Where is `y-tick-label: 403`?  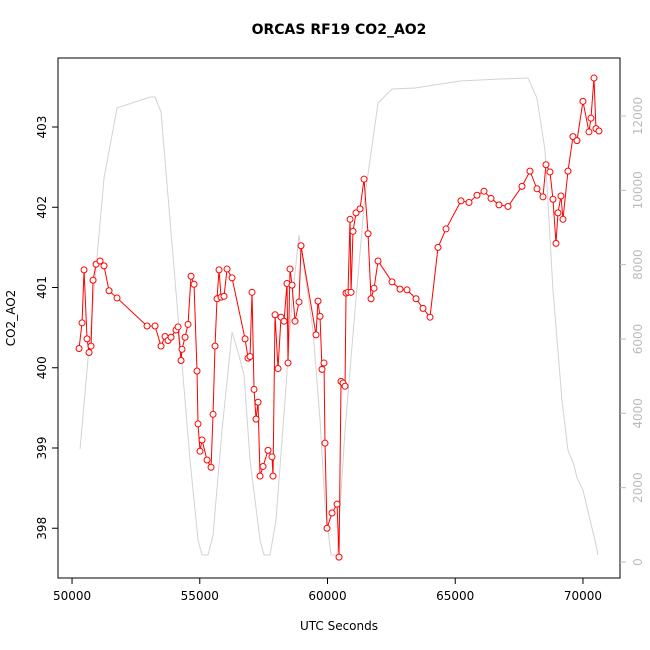 y-tick-label: 403 is located at coordinates (42, 127).